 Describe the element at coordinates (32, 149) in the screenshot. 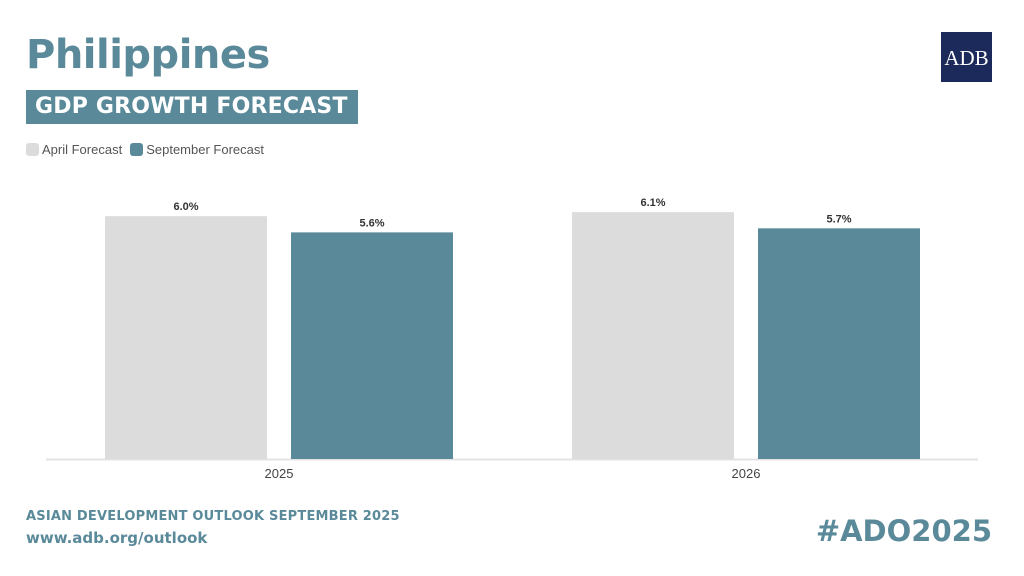

I see `legend-swatch-april` at that location.